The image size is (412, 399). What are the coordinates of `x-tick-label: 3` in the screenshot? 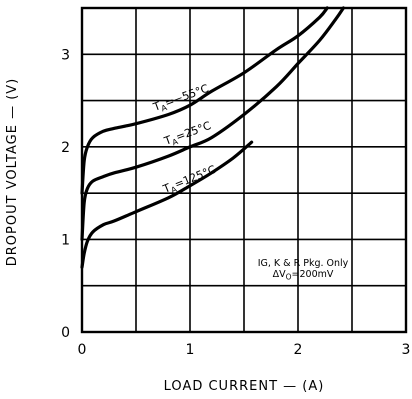 It's located at (406, 350).